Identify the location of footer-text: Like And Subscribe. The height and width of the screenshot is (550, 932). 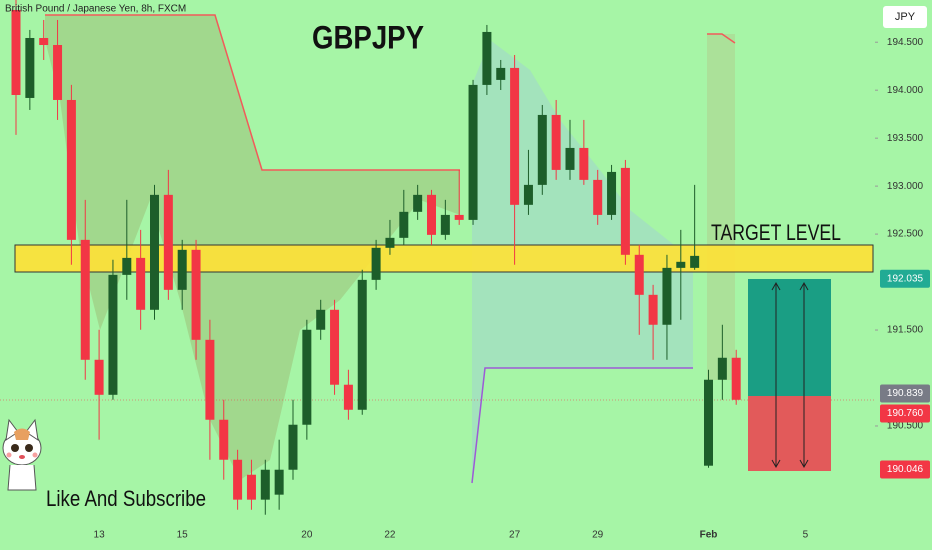
(126, 498).